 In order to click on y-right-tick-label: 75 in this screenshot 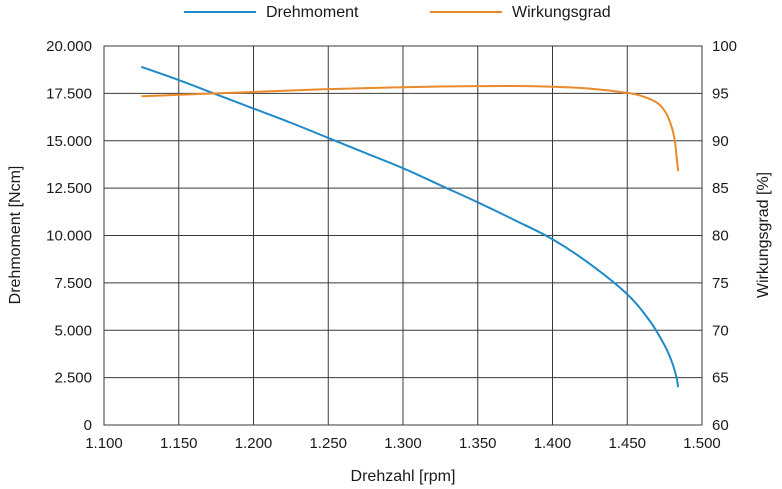, I will do `click(720, 283)`.